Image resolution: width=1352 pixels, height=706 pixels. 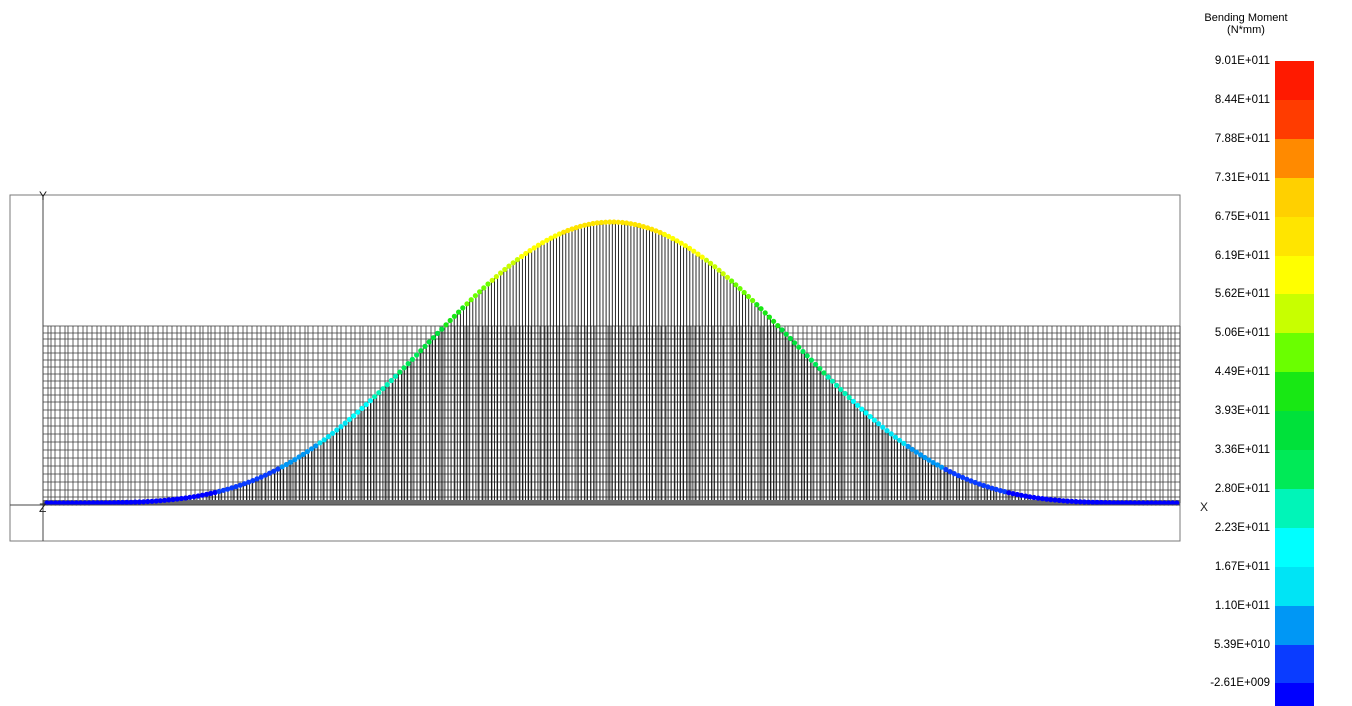 What do you see at coordinates (1229, 217) in the screenshot?
I see `legend-tick-label: 6.75E+011` at bounding box center [1229, 217].